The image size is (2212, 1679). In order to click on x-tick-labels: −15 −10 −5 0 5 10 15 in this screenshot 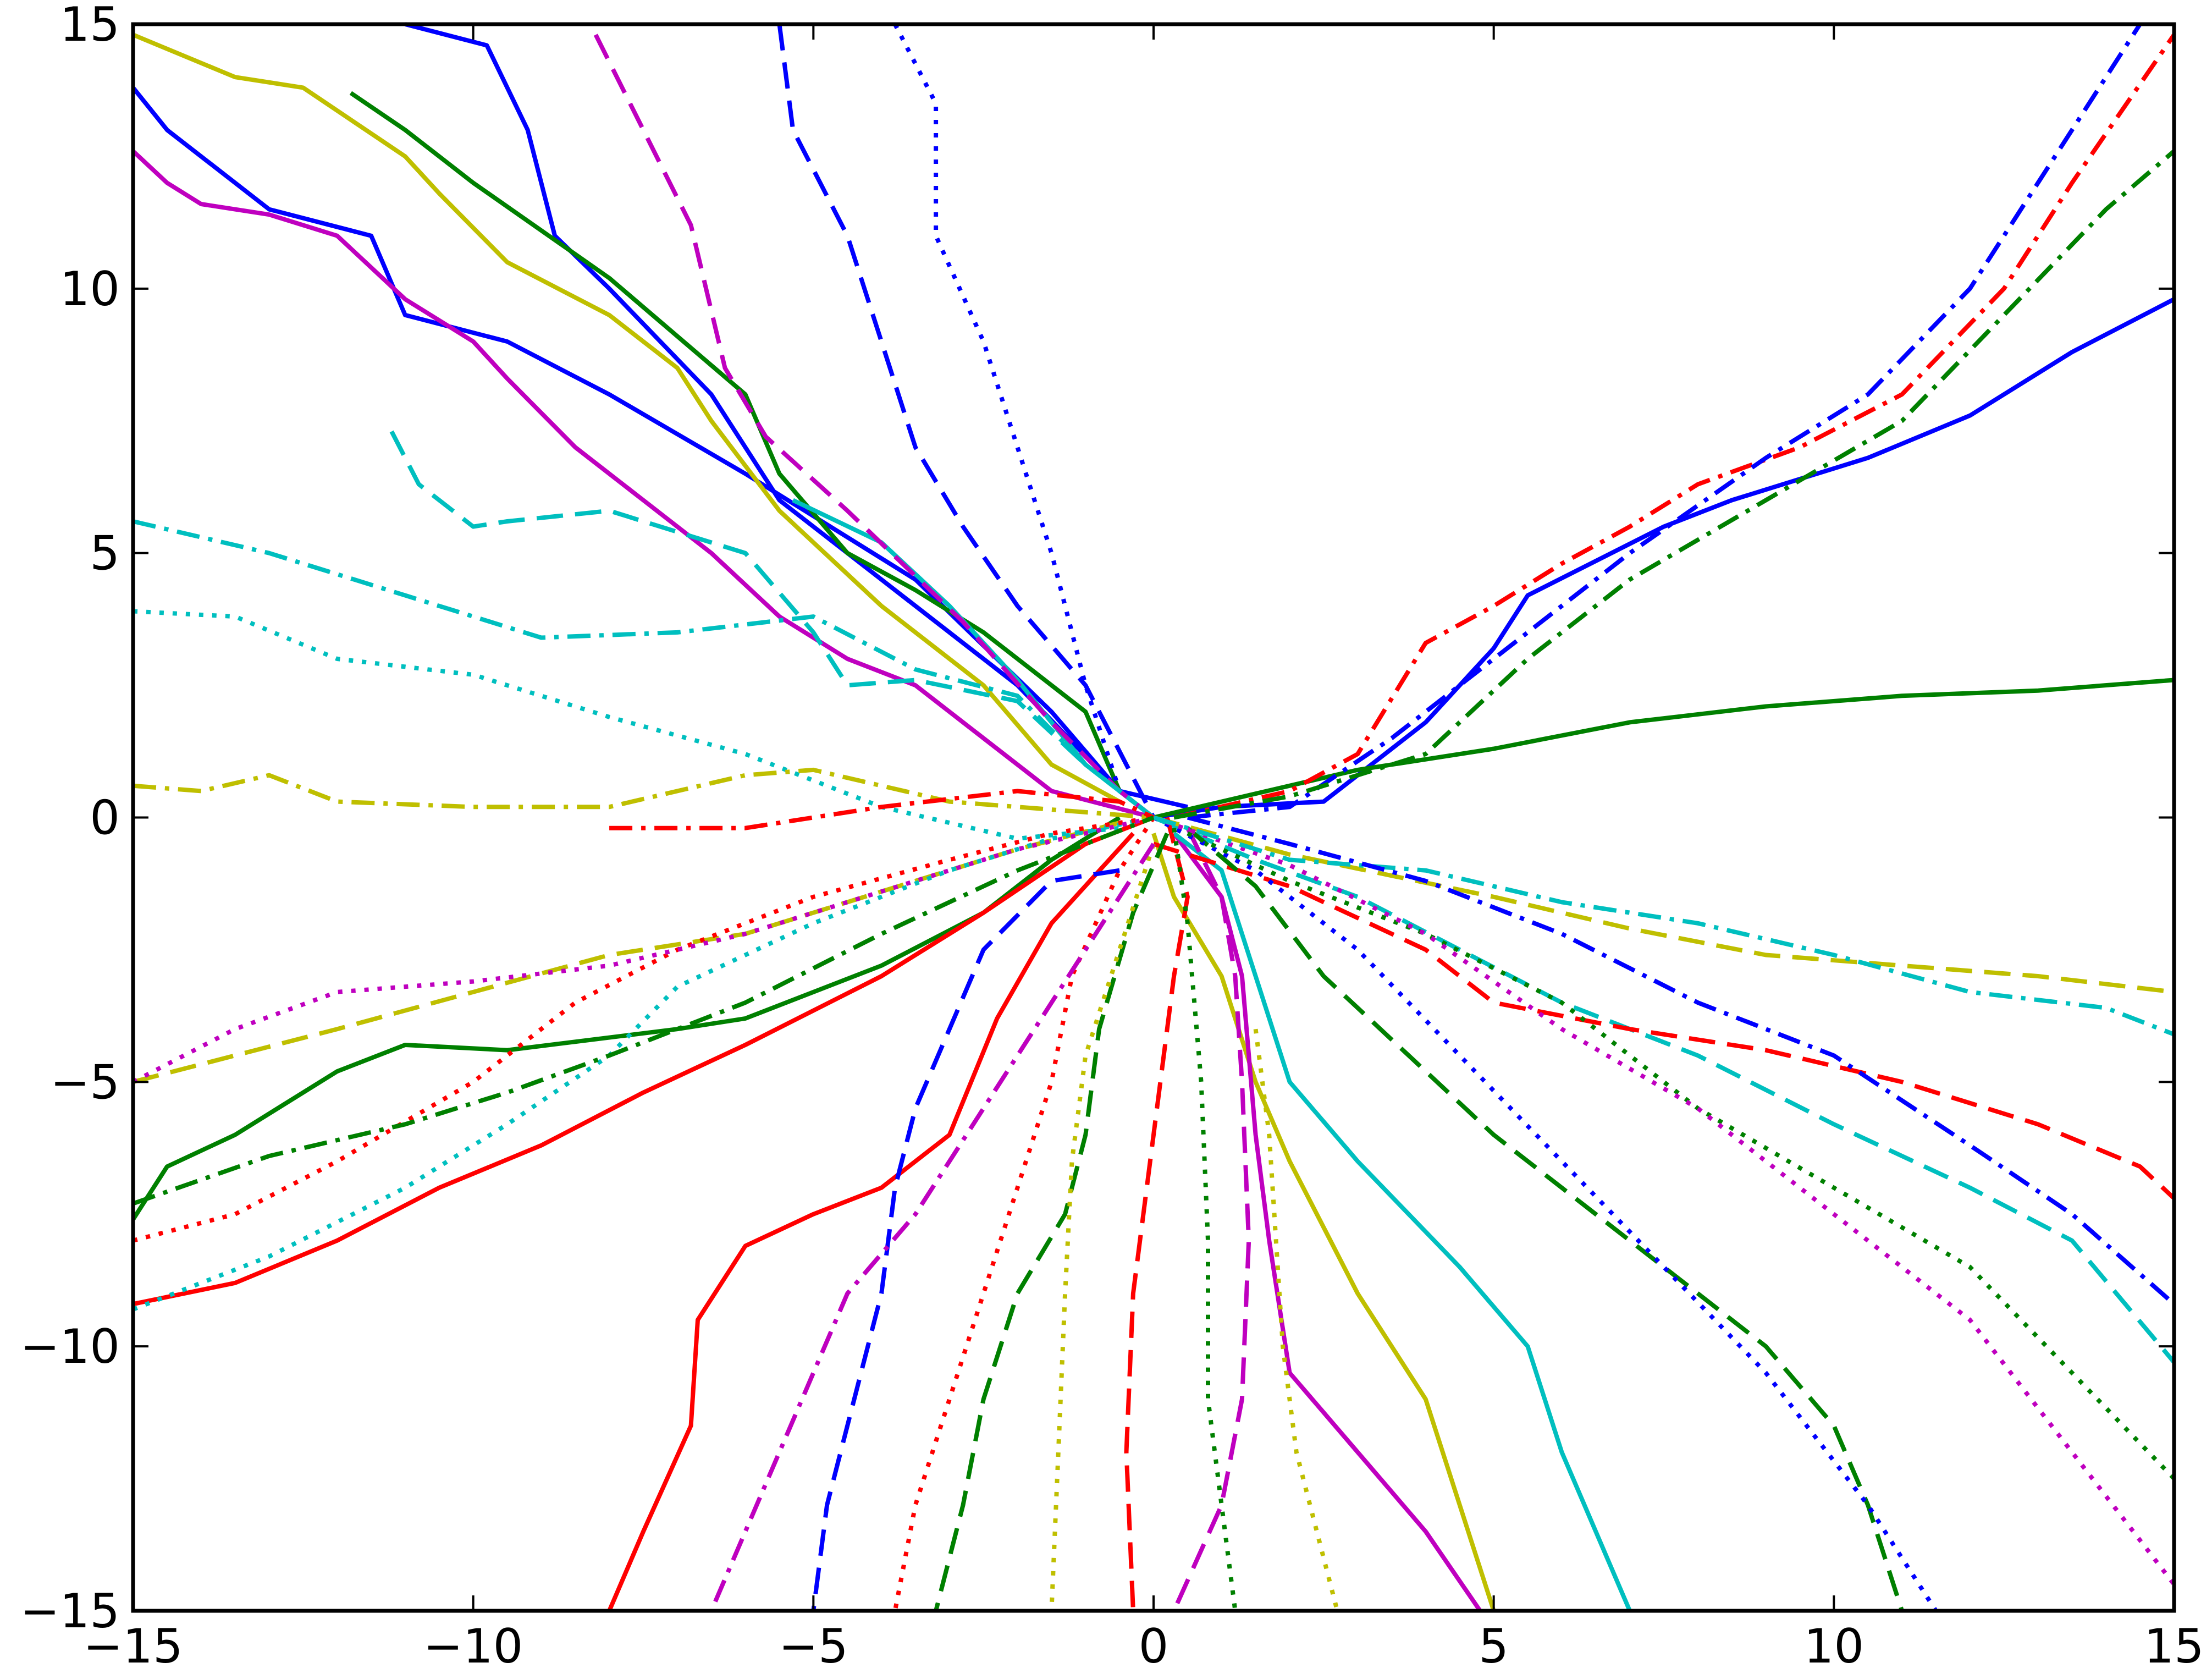, I will do `click(1143, 1646)`.